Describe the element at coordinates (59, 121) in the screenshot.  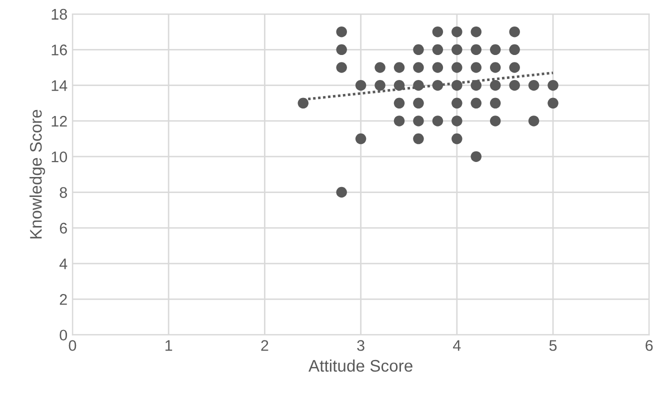
I see `y-tick-label: 12` at that location.